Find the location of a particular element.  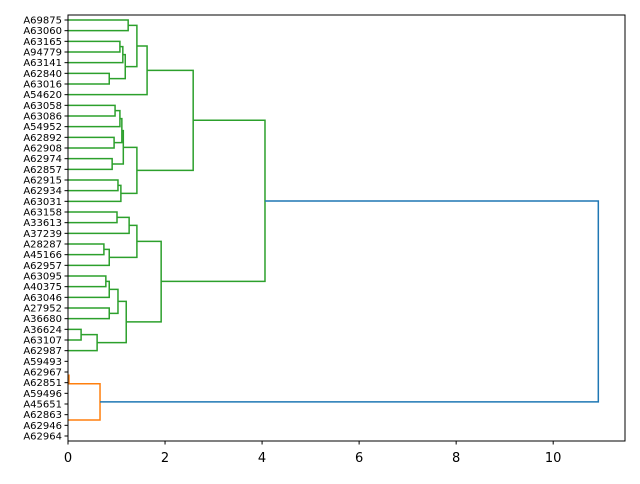

leaf-label: A36624 is located at coordinates (42, 330).